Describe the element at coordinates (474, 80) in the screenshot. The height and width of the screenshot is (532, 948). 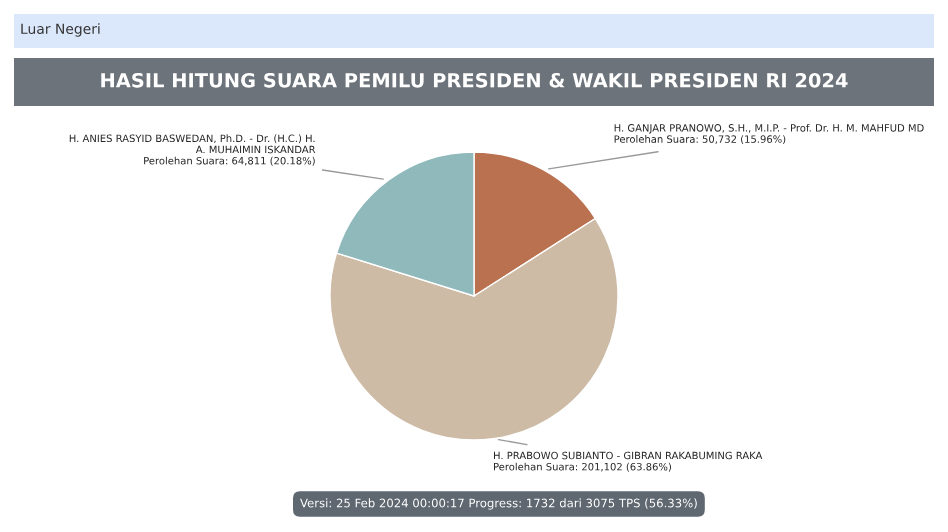
I see `chart-title: HASIL HITUNG SUARA PEMILU PRESIDEN & WAKIL PRESIDEN RI 2024` at that location.